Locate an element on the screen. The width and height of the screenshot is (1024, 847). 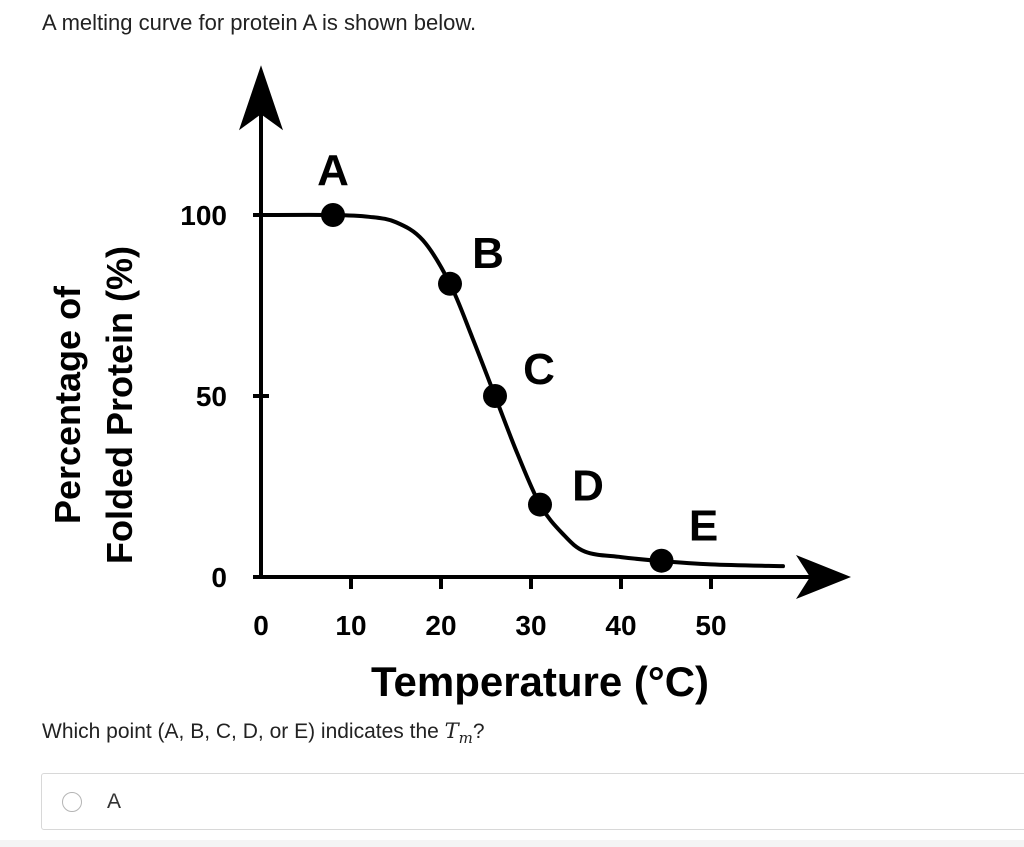
tm-symbol: Tm is located at coordinates (458, 733).